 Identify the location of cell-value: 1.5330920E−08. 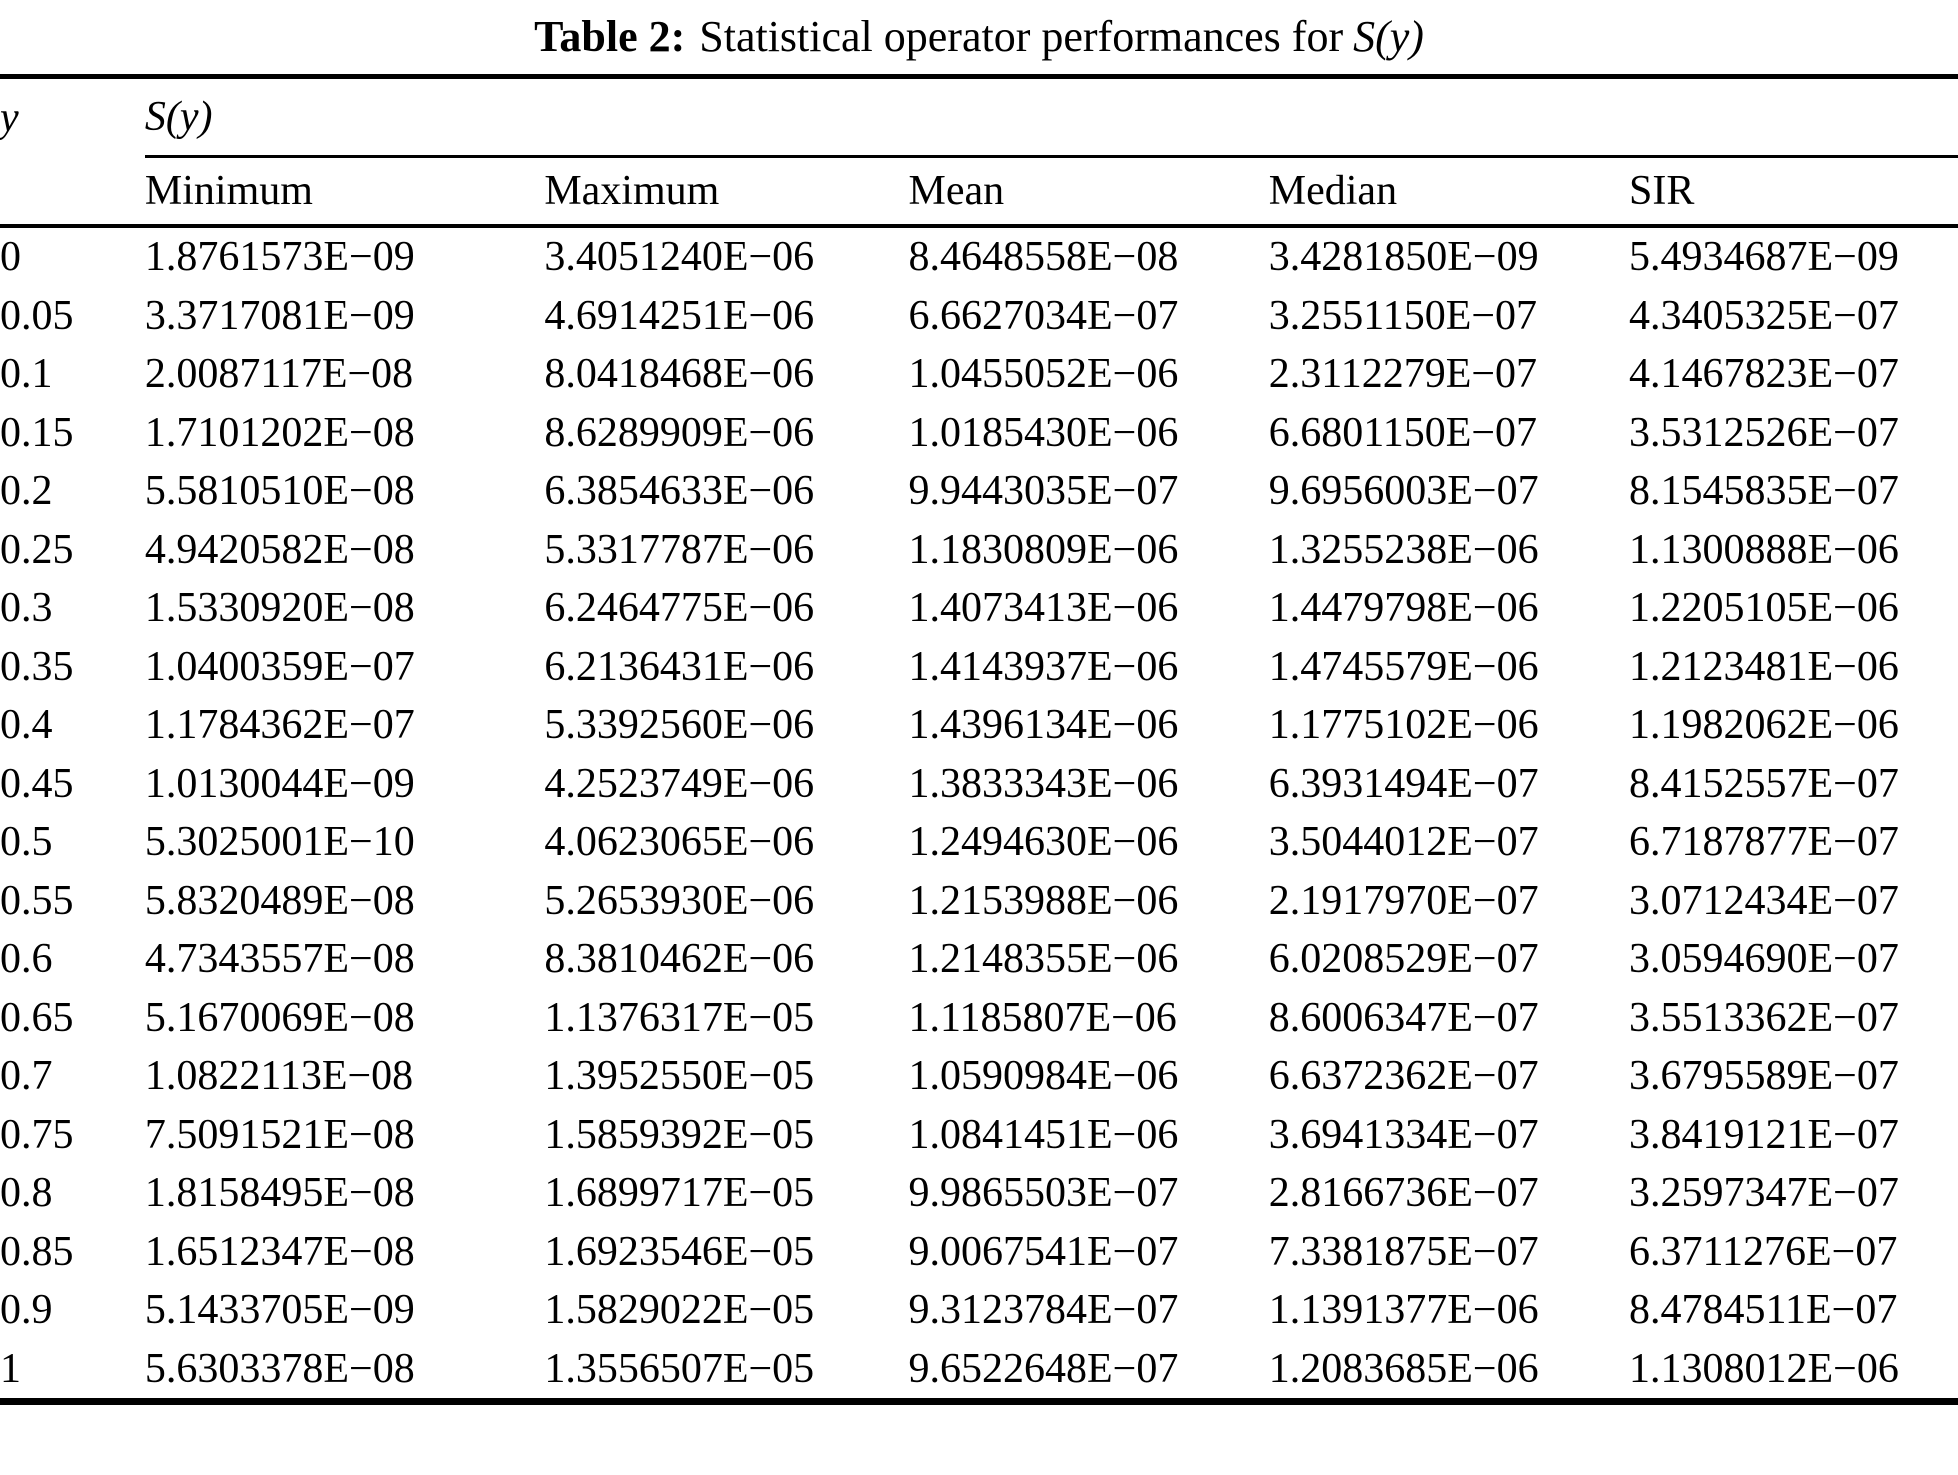
(279, 608).